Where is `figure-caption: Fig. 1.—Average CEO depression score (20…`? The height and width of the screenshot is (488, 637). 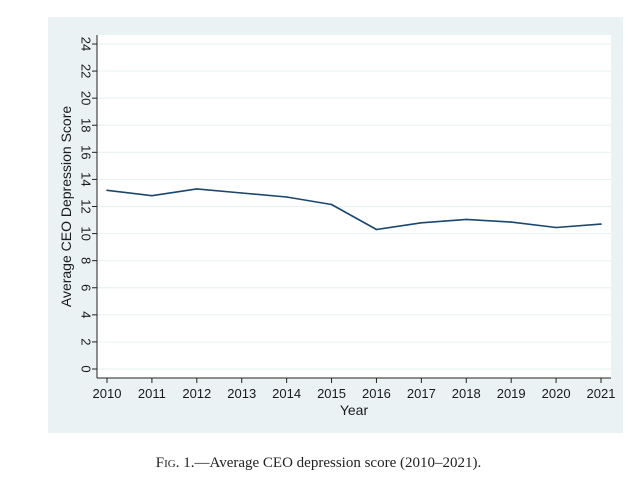
figure-caption: Fig. 1.—Average CEO depression score (20… is located at coordinates (318, 463).